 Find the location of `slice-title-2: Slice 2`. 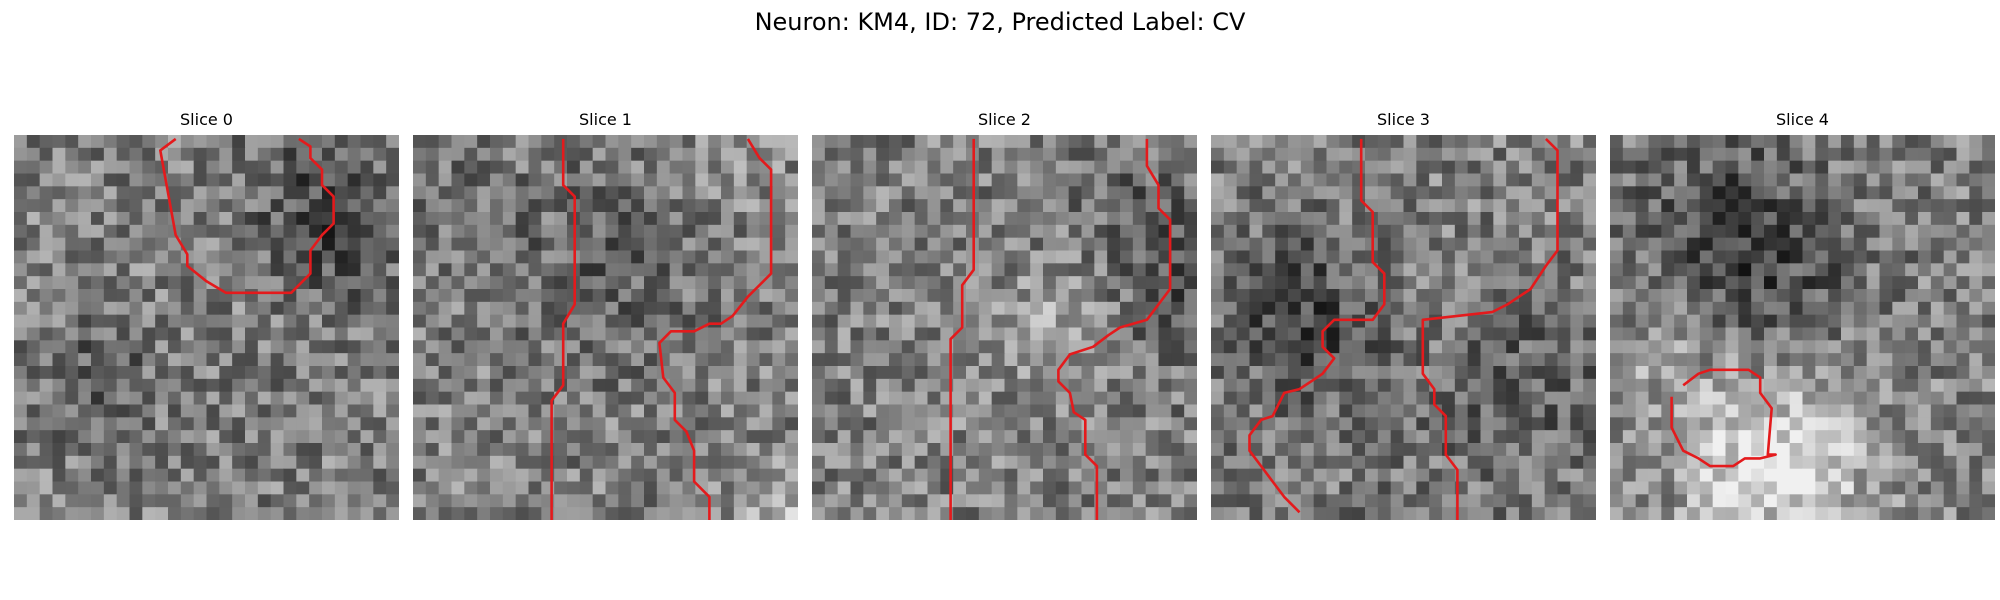

slice-title-2: Slice 2 is located at coordinates (1004, 119).